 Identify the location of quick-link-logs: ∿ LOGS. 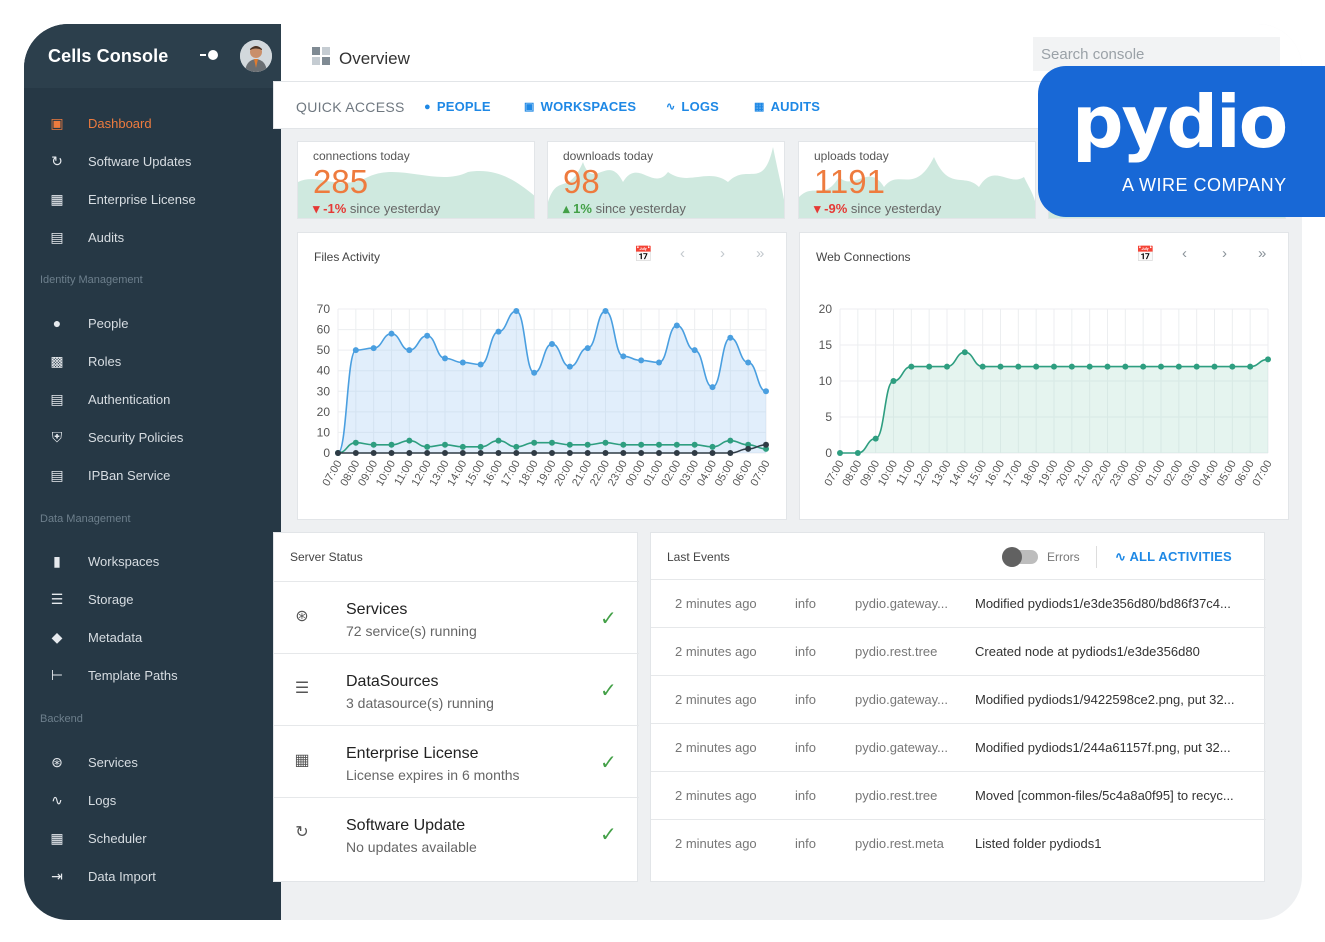
(693, 106).